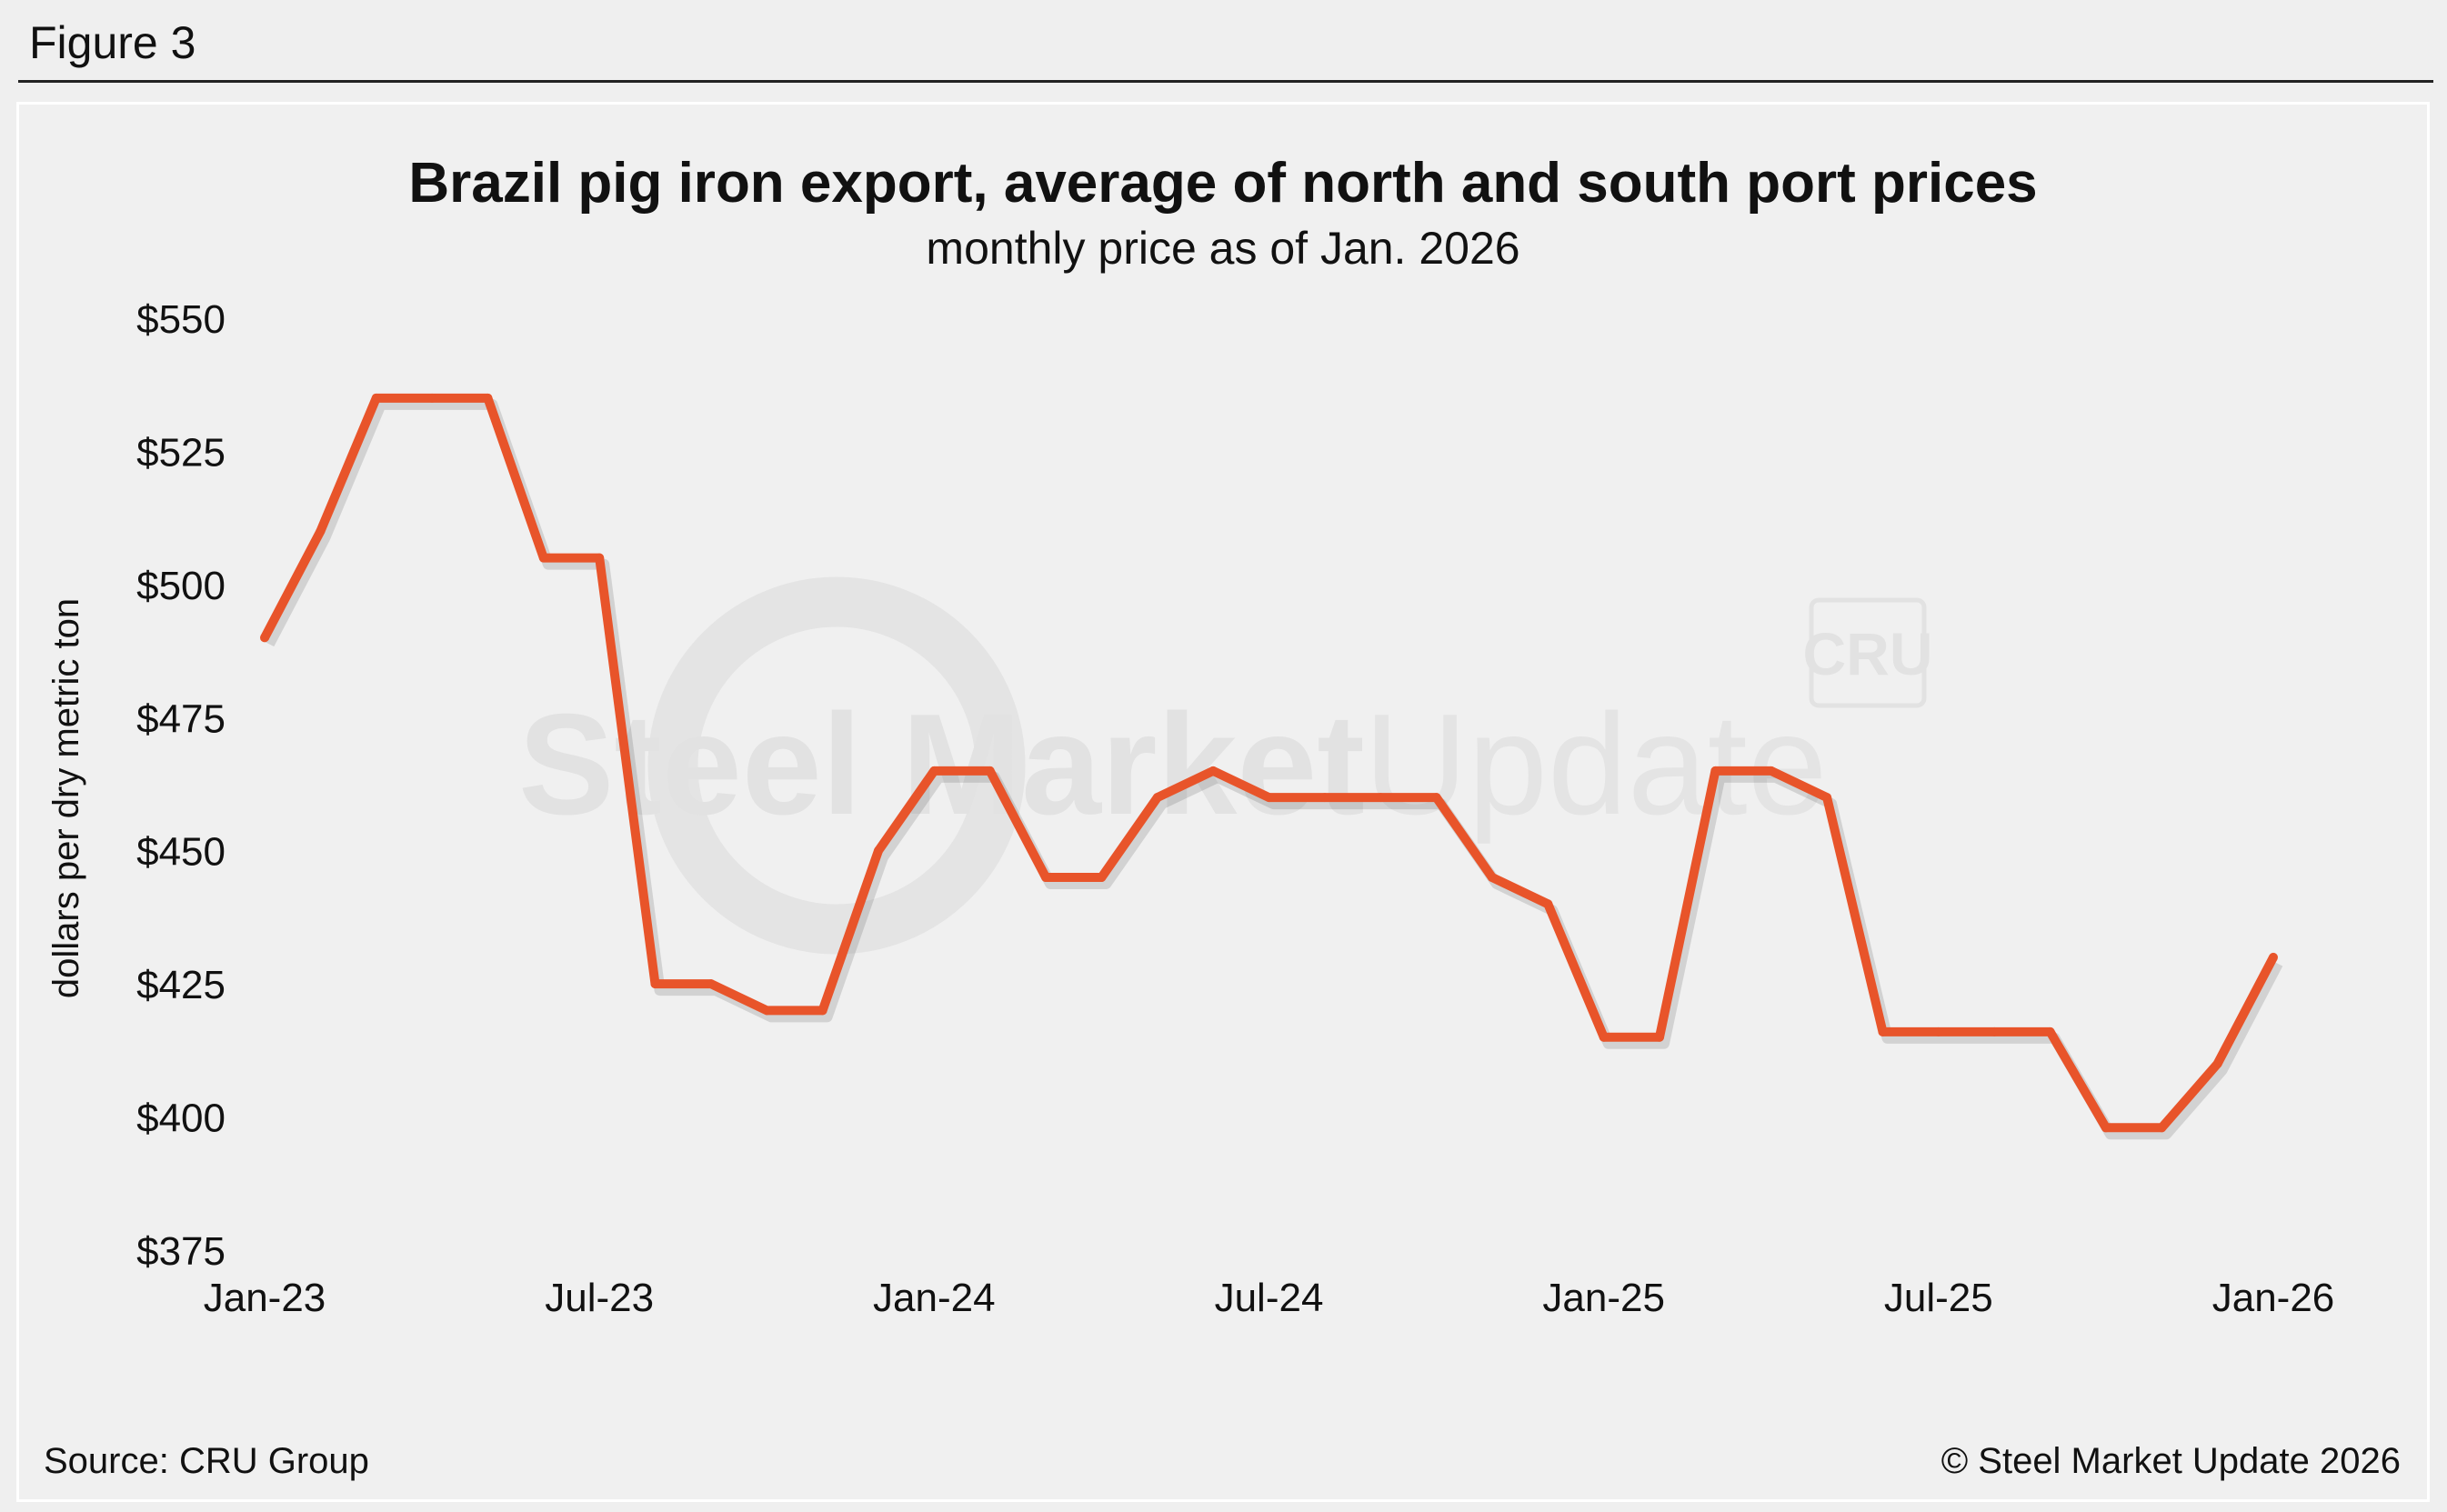 This screenshot has height=1512, width=2447. Describe the element at coordinates (113, 42) in the screenshot. I see `figure-label: Figure 3` at that location.